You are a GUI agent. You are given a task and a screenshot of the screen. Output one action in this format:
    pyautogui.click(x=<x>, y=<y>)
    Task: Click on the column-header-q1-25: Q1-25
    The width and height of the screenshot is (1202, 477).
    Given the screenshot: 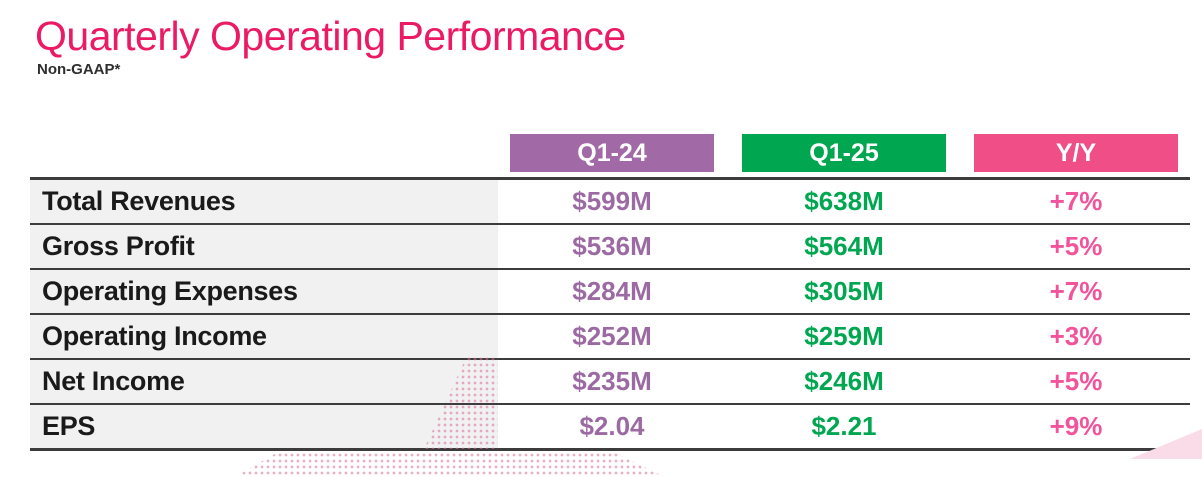 What is the action you would take?
    pyautogui.click(x=844, y=153)
    